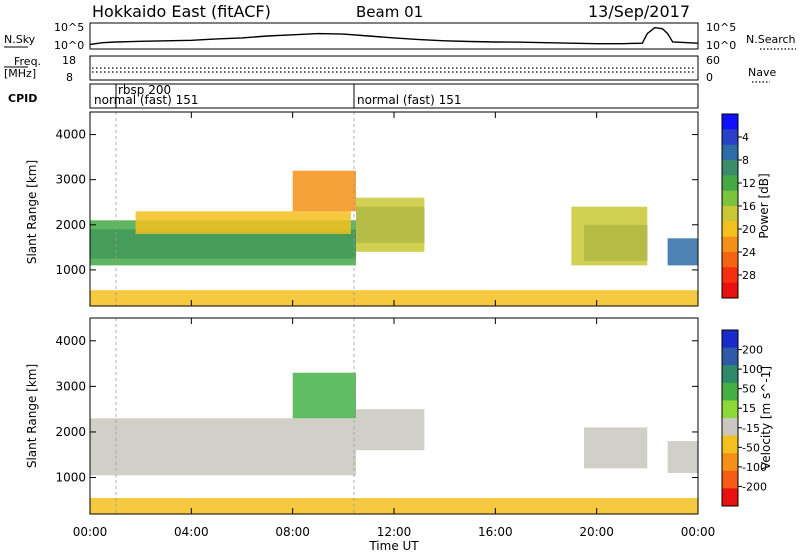 The height and width of the screenshot is (554, 800). What do you see at coordinates (69, 60) in the screenshot?
I see `freq-tick-top: 18` at bounding box center [69, 60].